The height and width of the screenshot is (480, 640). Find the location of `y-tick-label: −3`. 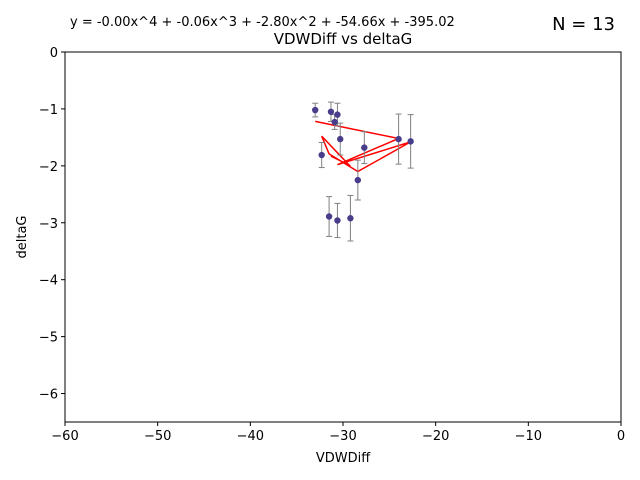

y-tick-label: −3 is located at coordinates (48, 224).